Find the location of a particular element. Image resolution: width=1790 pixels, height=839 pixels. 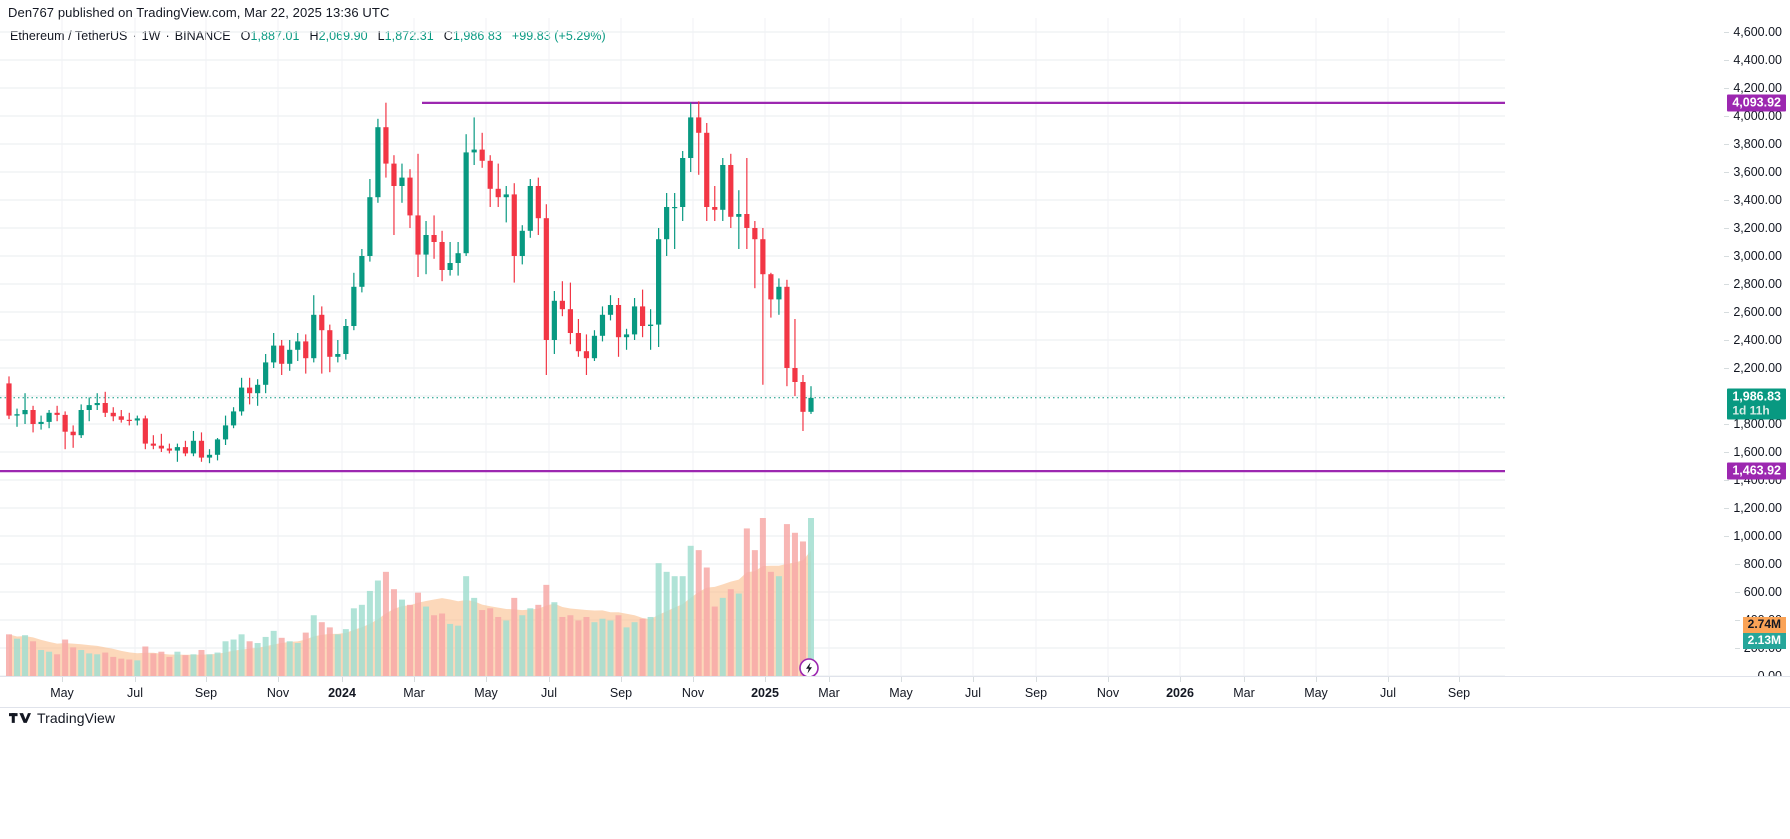

bar-countdown: 1d 11h is located at coordinates (1751, 410).